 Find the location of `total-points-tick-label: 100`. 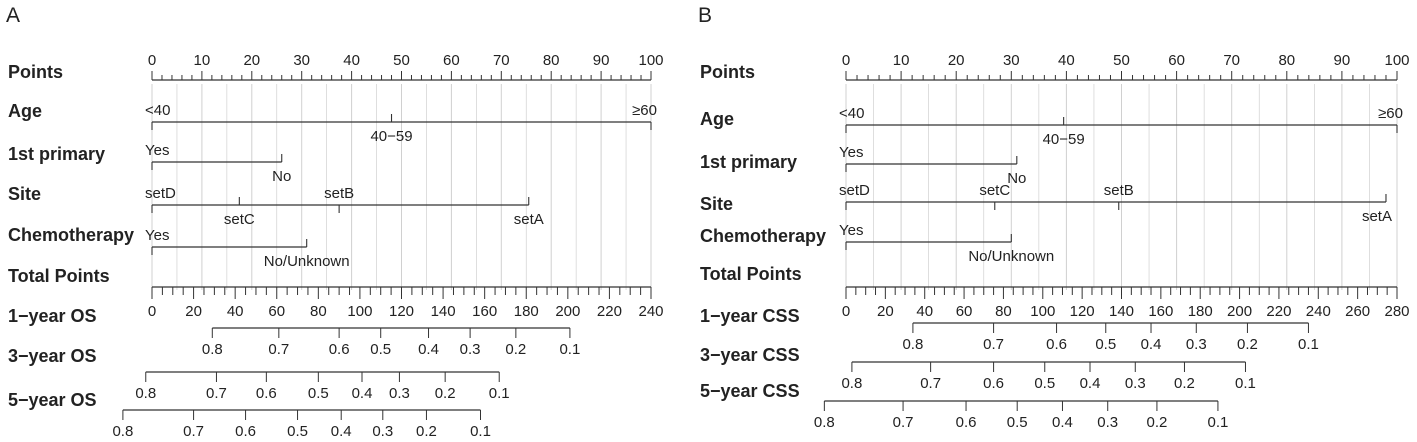

total-points-tick-label: 100 is located at coordinates (1042, 311).